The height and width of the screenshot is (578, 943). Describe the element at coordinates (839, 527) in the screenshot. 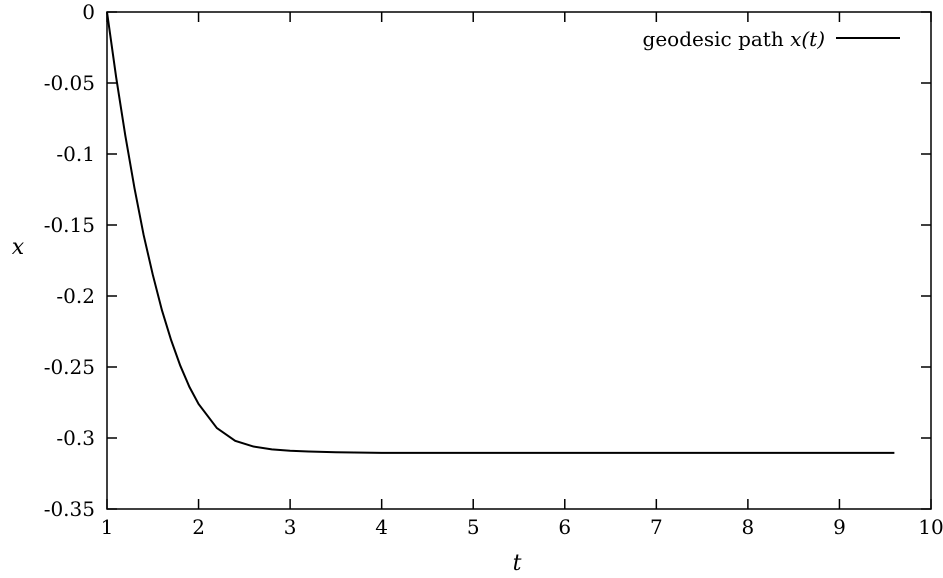

I see `x-tick-label: 9` at that location.